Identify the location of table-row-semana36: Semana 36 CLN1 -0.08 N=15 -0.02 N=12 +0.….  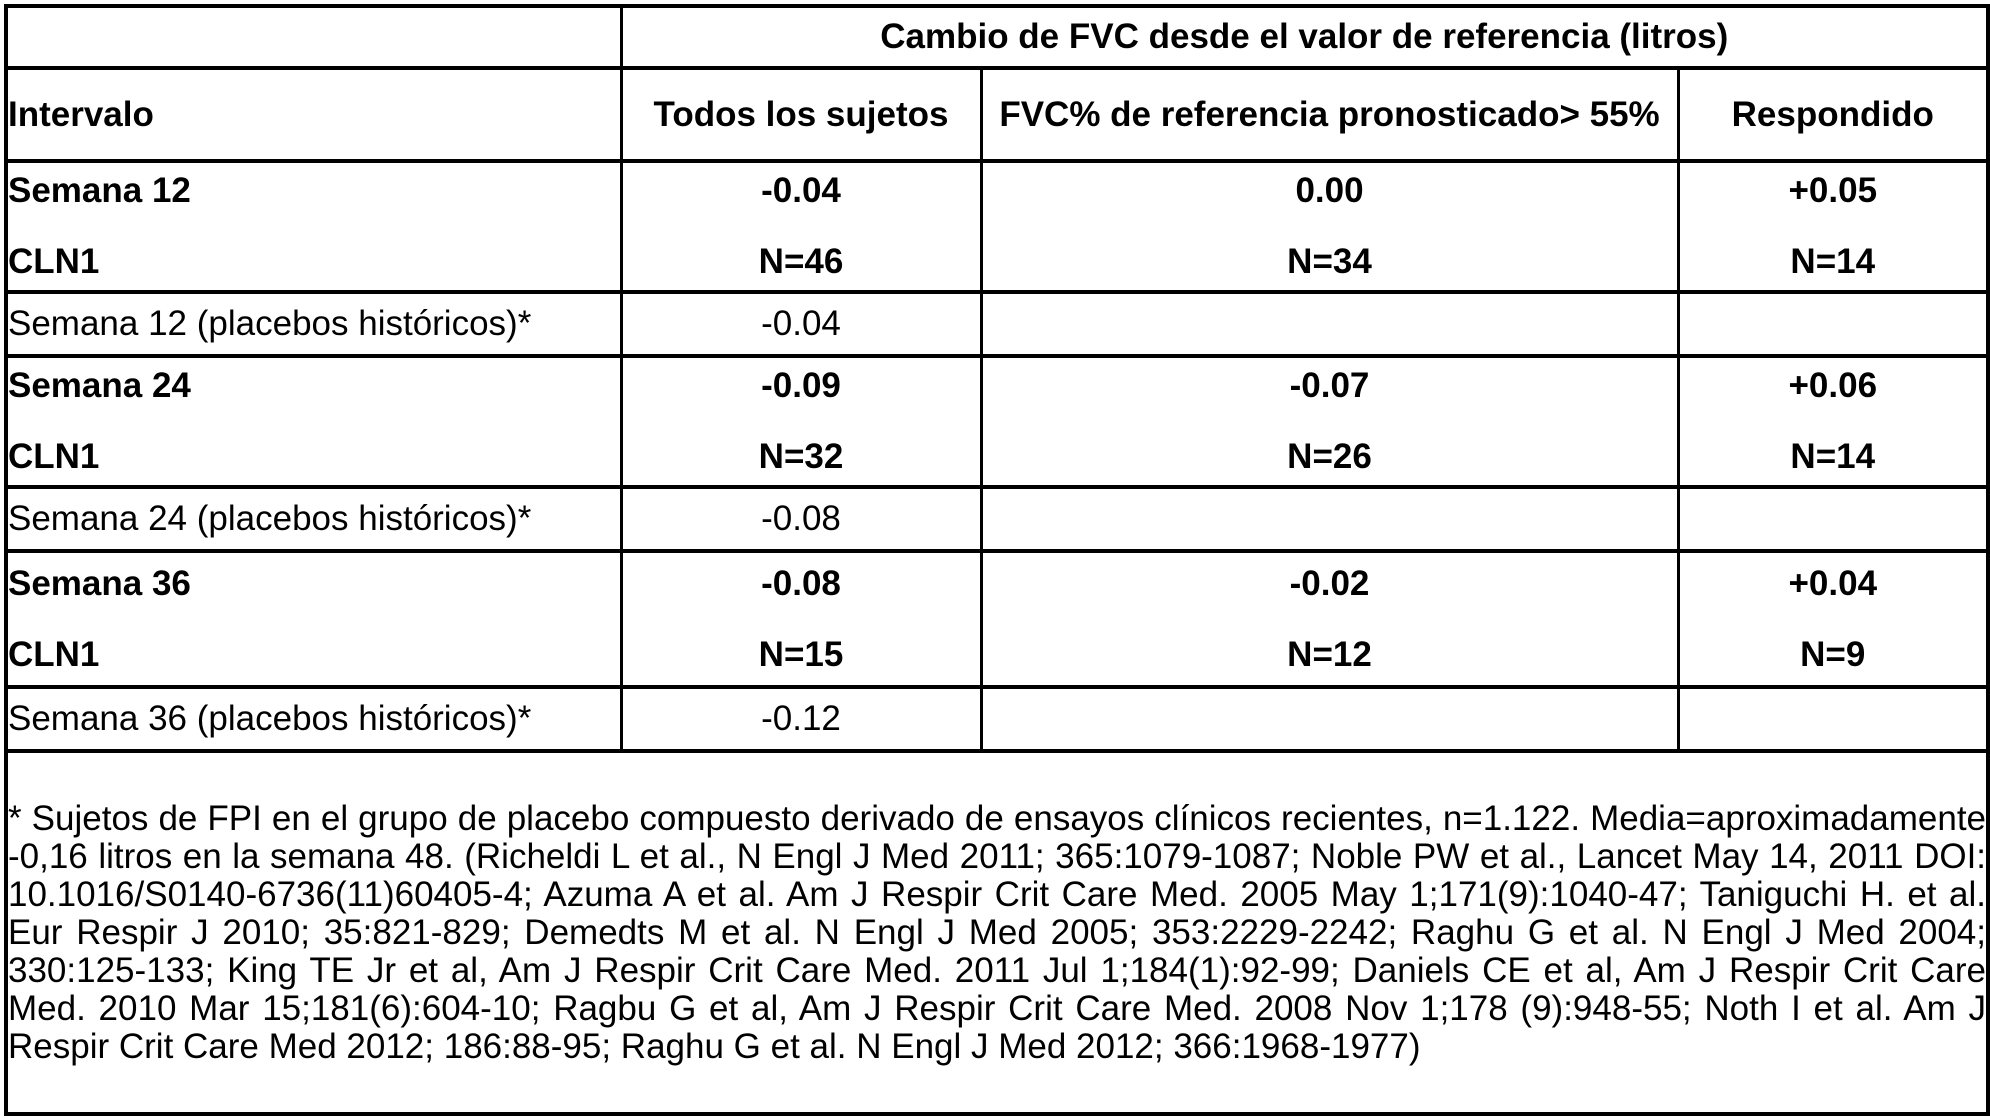
(997, 619).